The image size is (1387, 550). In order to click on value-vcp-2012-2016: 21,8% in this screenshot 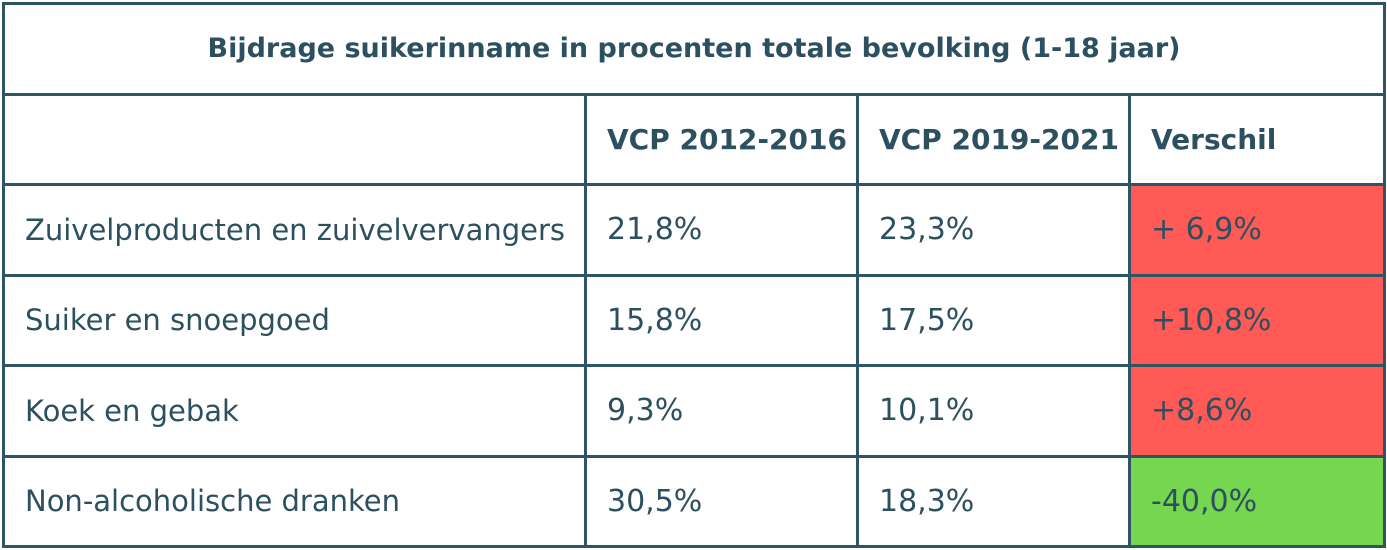, I will do `click(721, 230)`.